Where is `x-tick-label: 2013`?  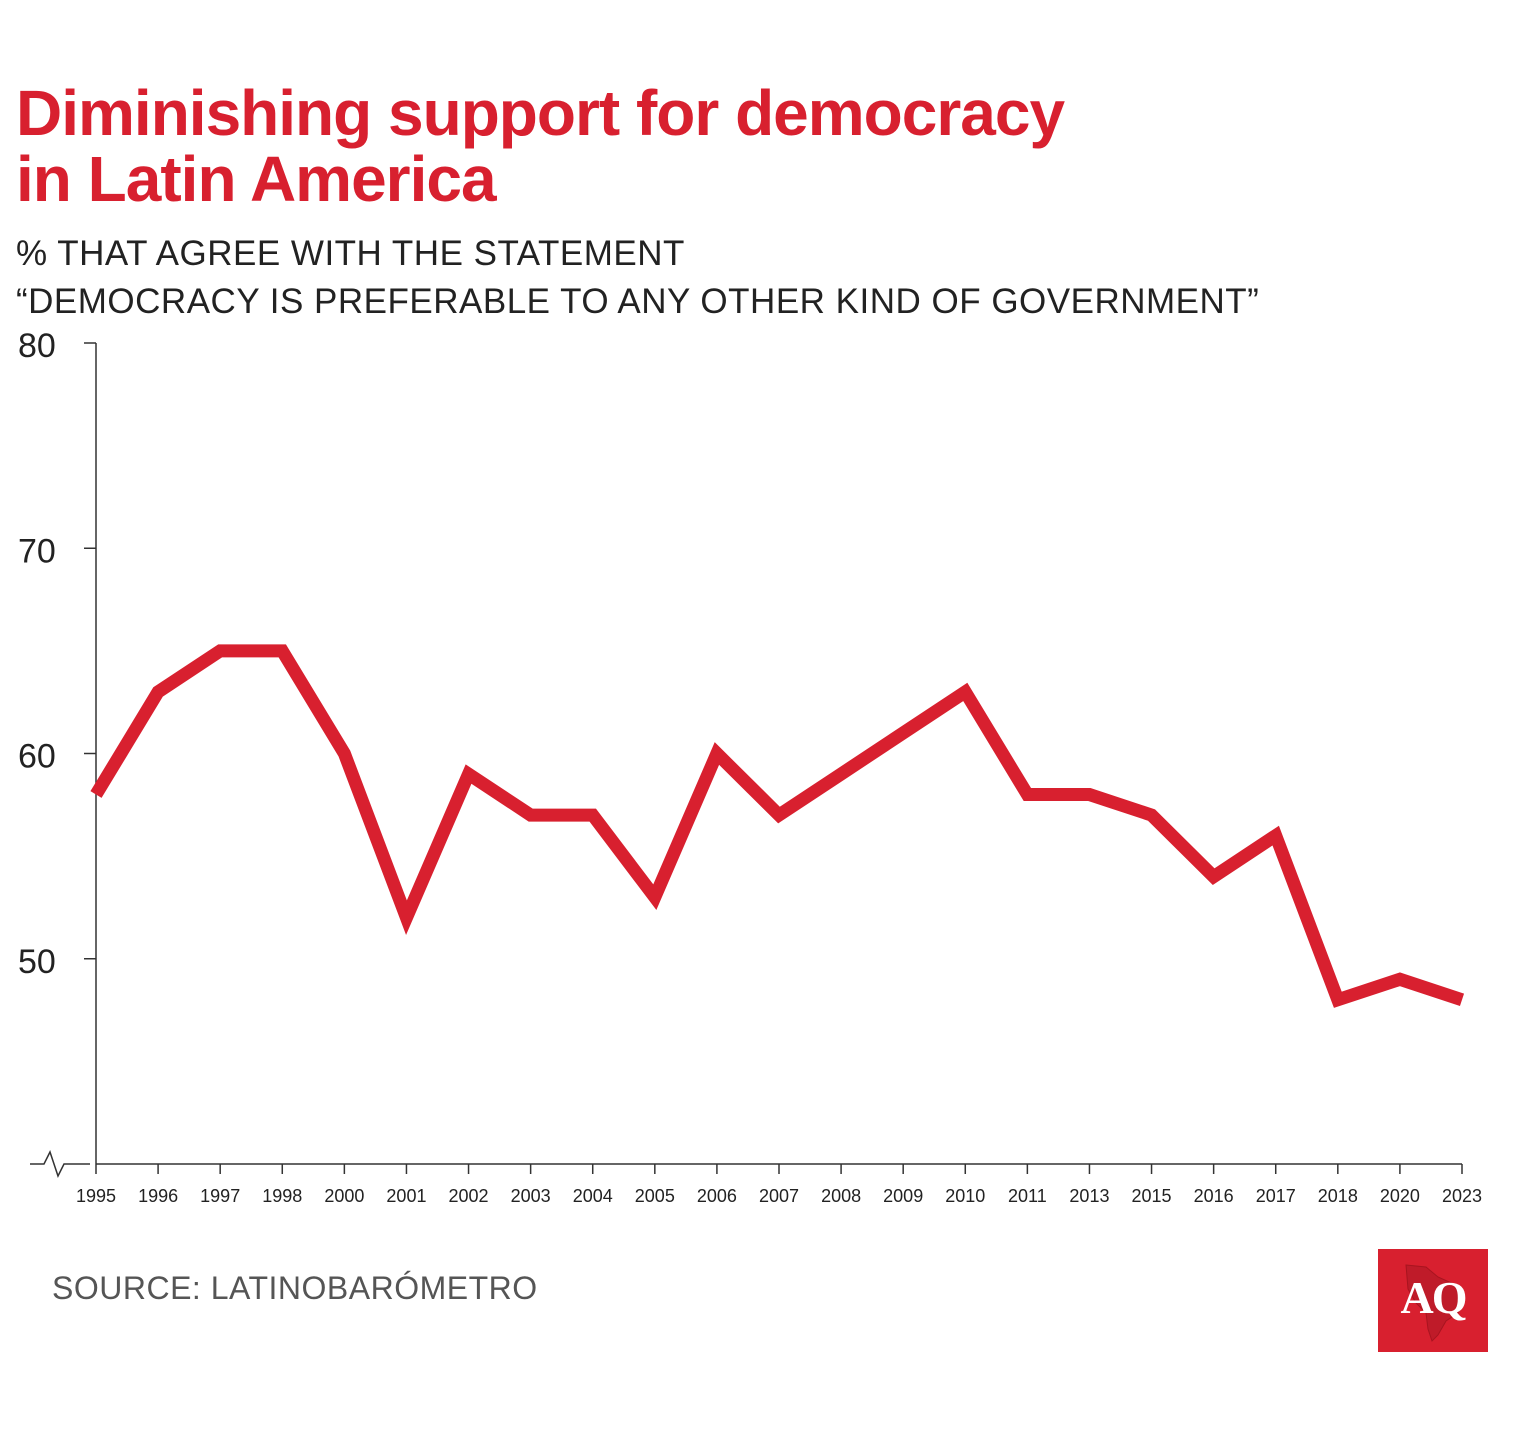 x-tick-label: 2013 is located at coordinates (1089, 1196).